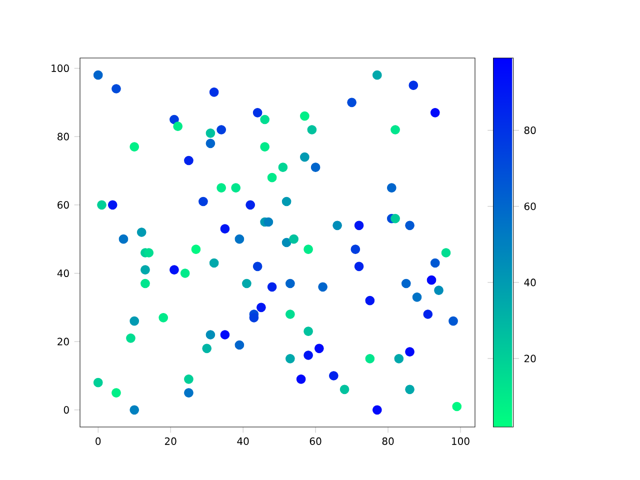 The width and height of the screenshot is (640, 480). What do you see at coordinates (63, 273) in the screenshot?
I see `y-tick-label: 40` at bounding box center [63, 273].